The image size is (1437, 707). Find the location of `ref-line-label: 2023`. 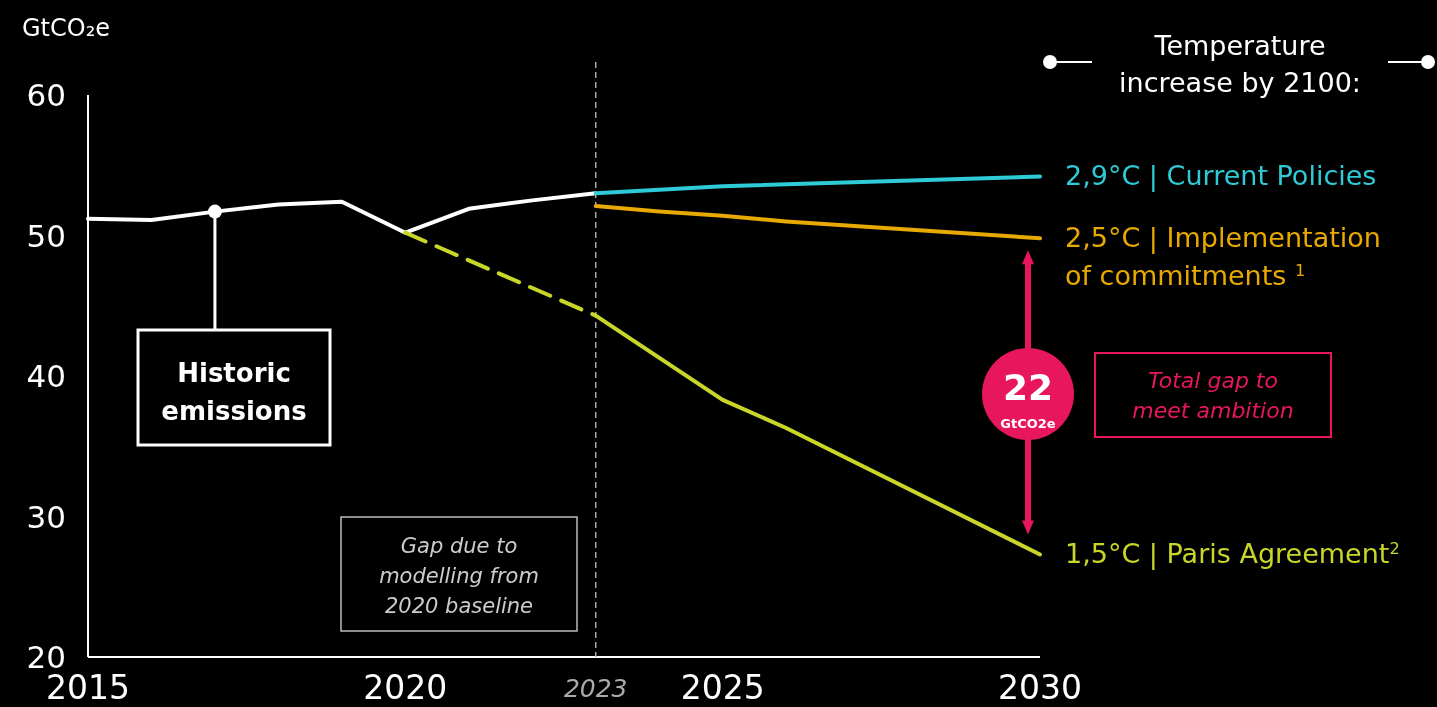

ref-line-label: 2023 is located at coordinates (595, 688).